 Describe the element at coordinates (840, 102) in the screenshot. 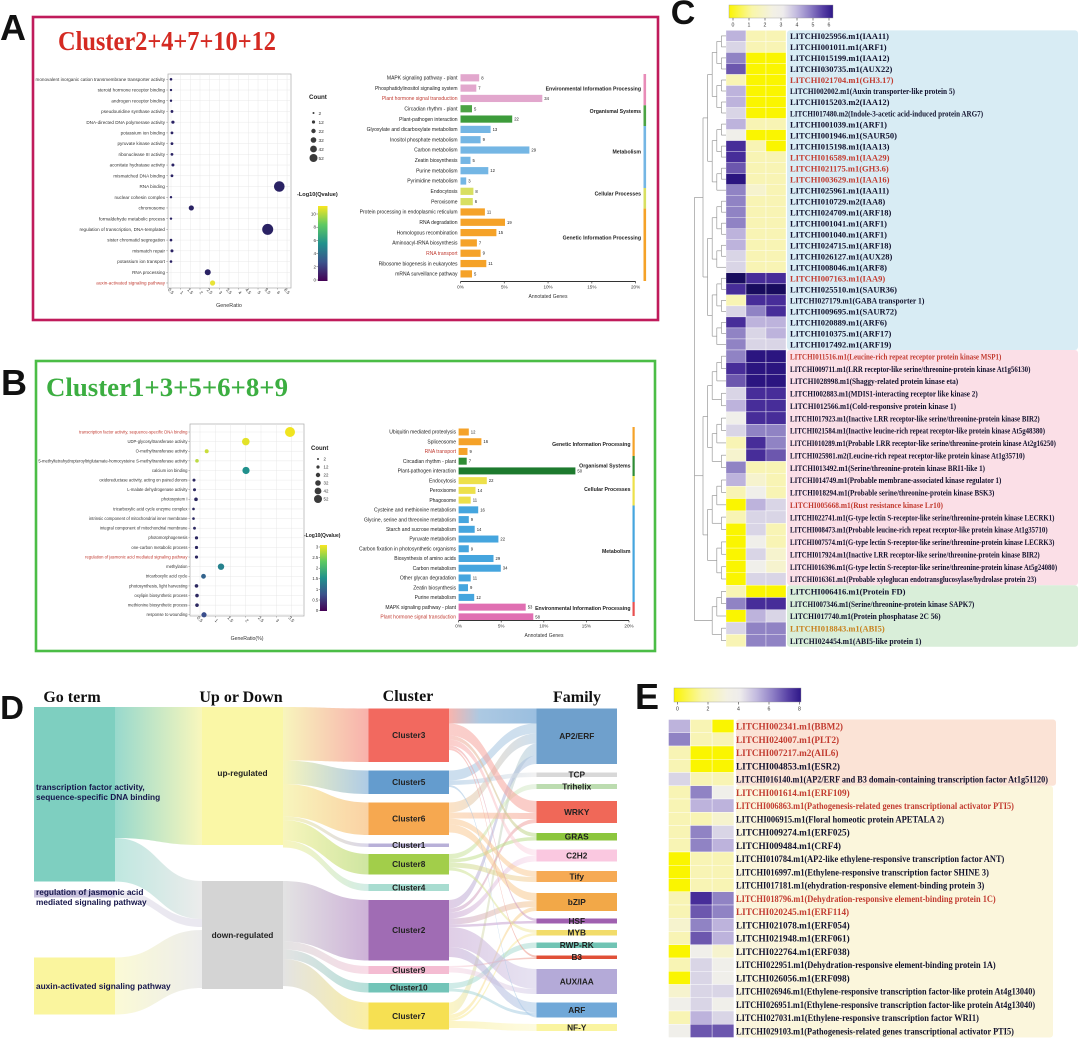

I see `svg-text: LITCHI015203.m2(IAA12)` at that location.